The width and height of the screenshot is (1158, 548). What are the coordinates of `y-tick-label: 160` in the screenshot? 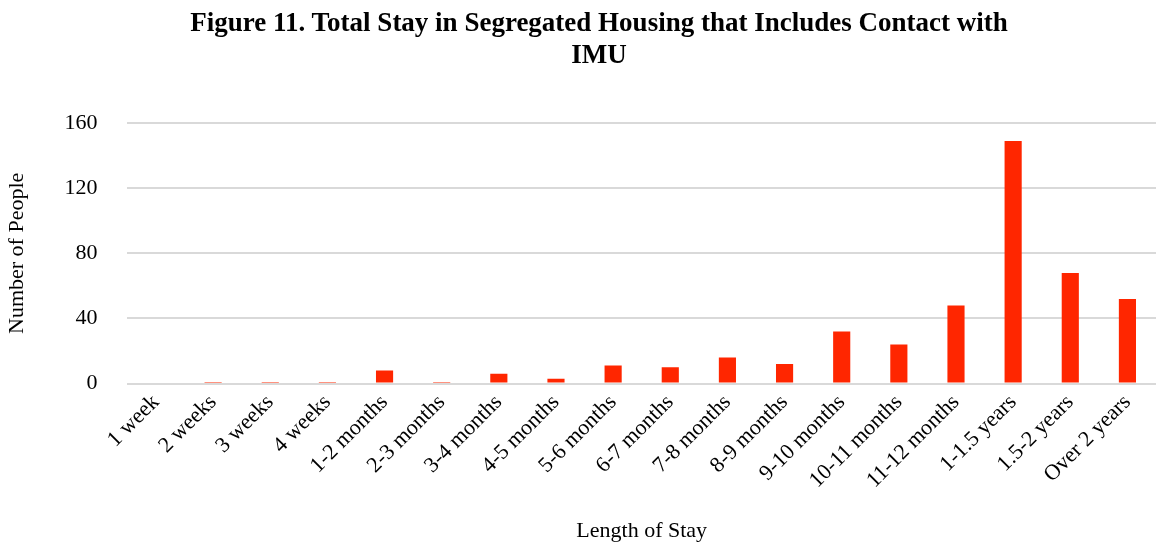 It's located at (81, 121).